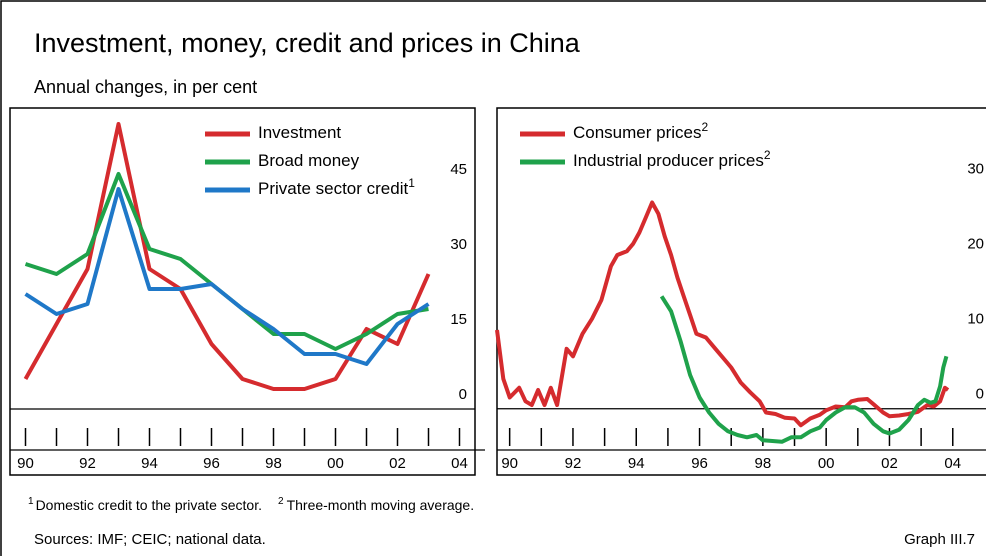  Describe the element at coordinates (381, 505) in the screenshot. I see `footnote-text: Three-month moving average.` at that location.